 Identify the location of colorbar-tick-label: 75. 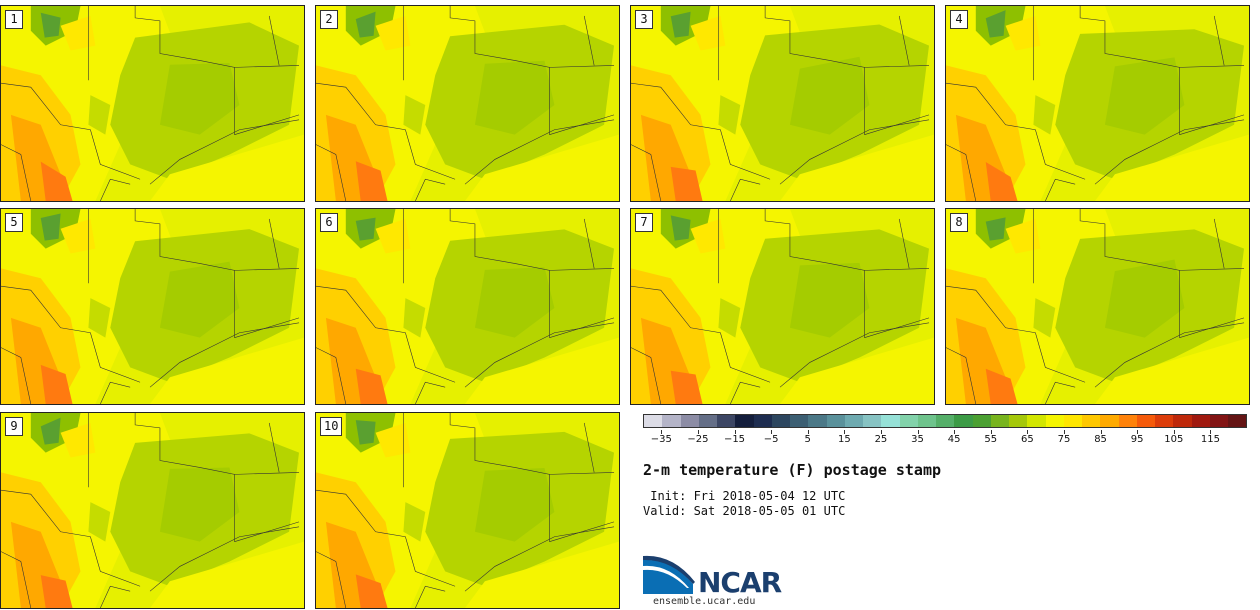
(1064, 439).